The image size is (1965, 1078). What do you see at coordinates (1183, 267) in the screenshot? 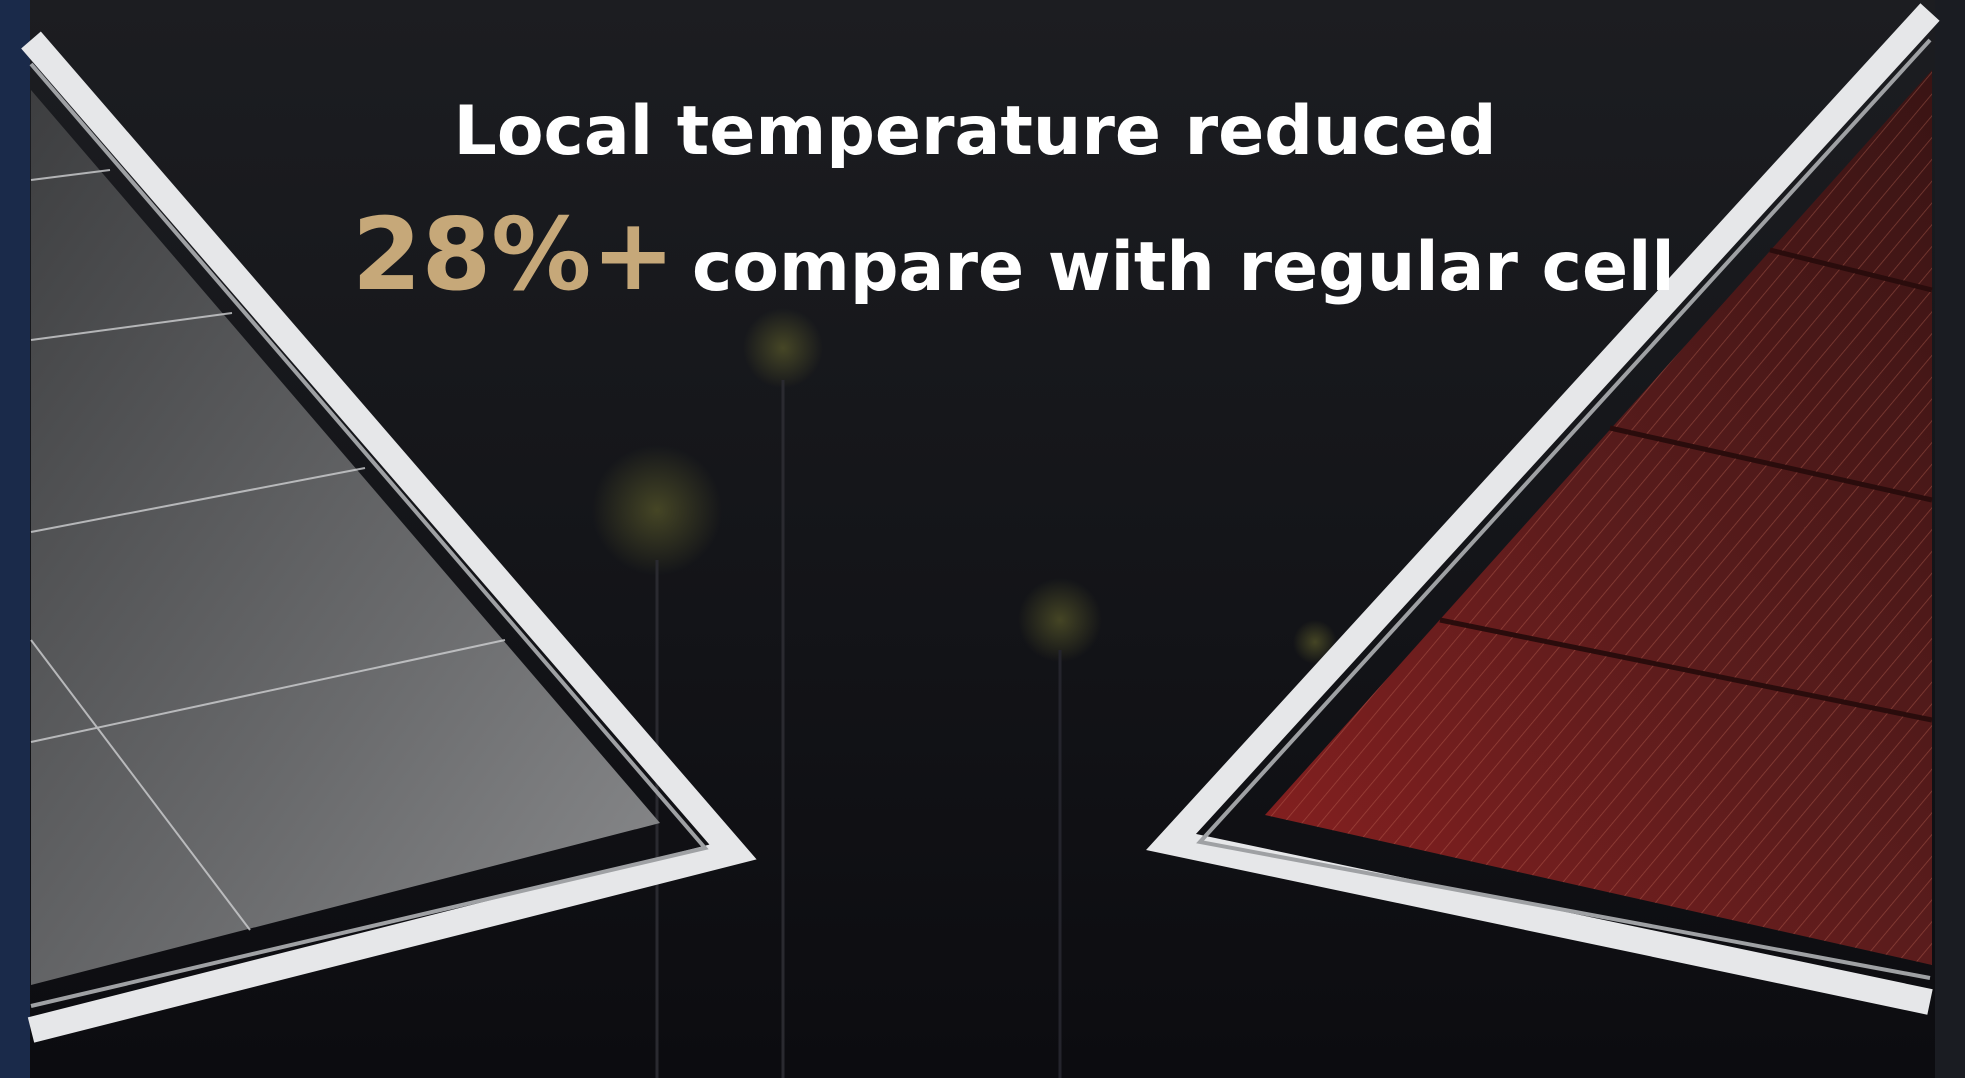
I see `subline: compare with regular cell` at bounding box center [1183, 267].